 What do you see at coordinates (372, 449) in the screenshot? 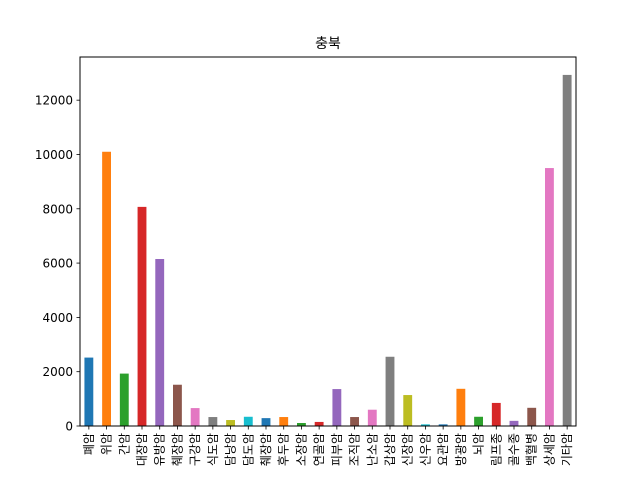
I see `x-tick-label: 난소암` at bounding box center [372, 449].